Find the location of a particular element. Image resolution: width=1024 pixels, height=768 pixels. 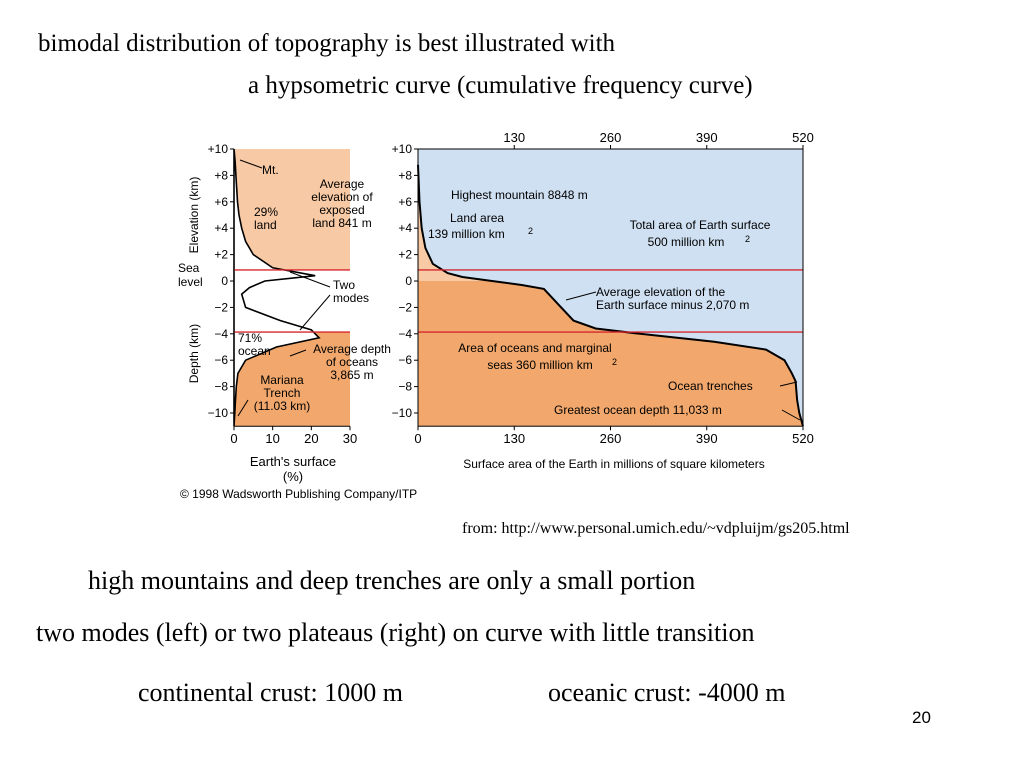

right-y-tick-label: −4 is located at coordinates (405, 334).